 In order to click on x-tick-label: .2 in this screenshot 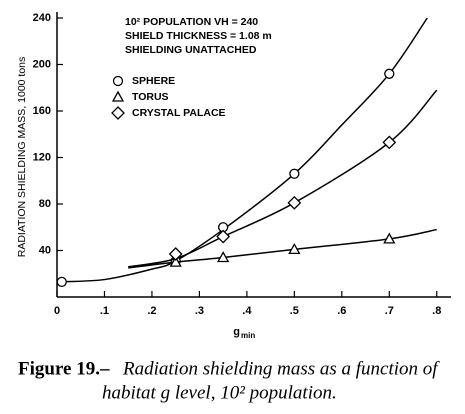, I will do `click(151, 311)`.